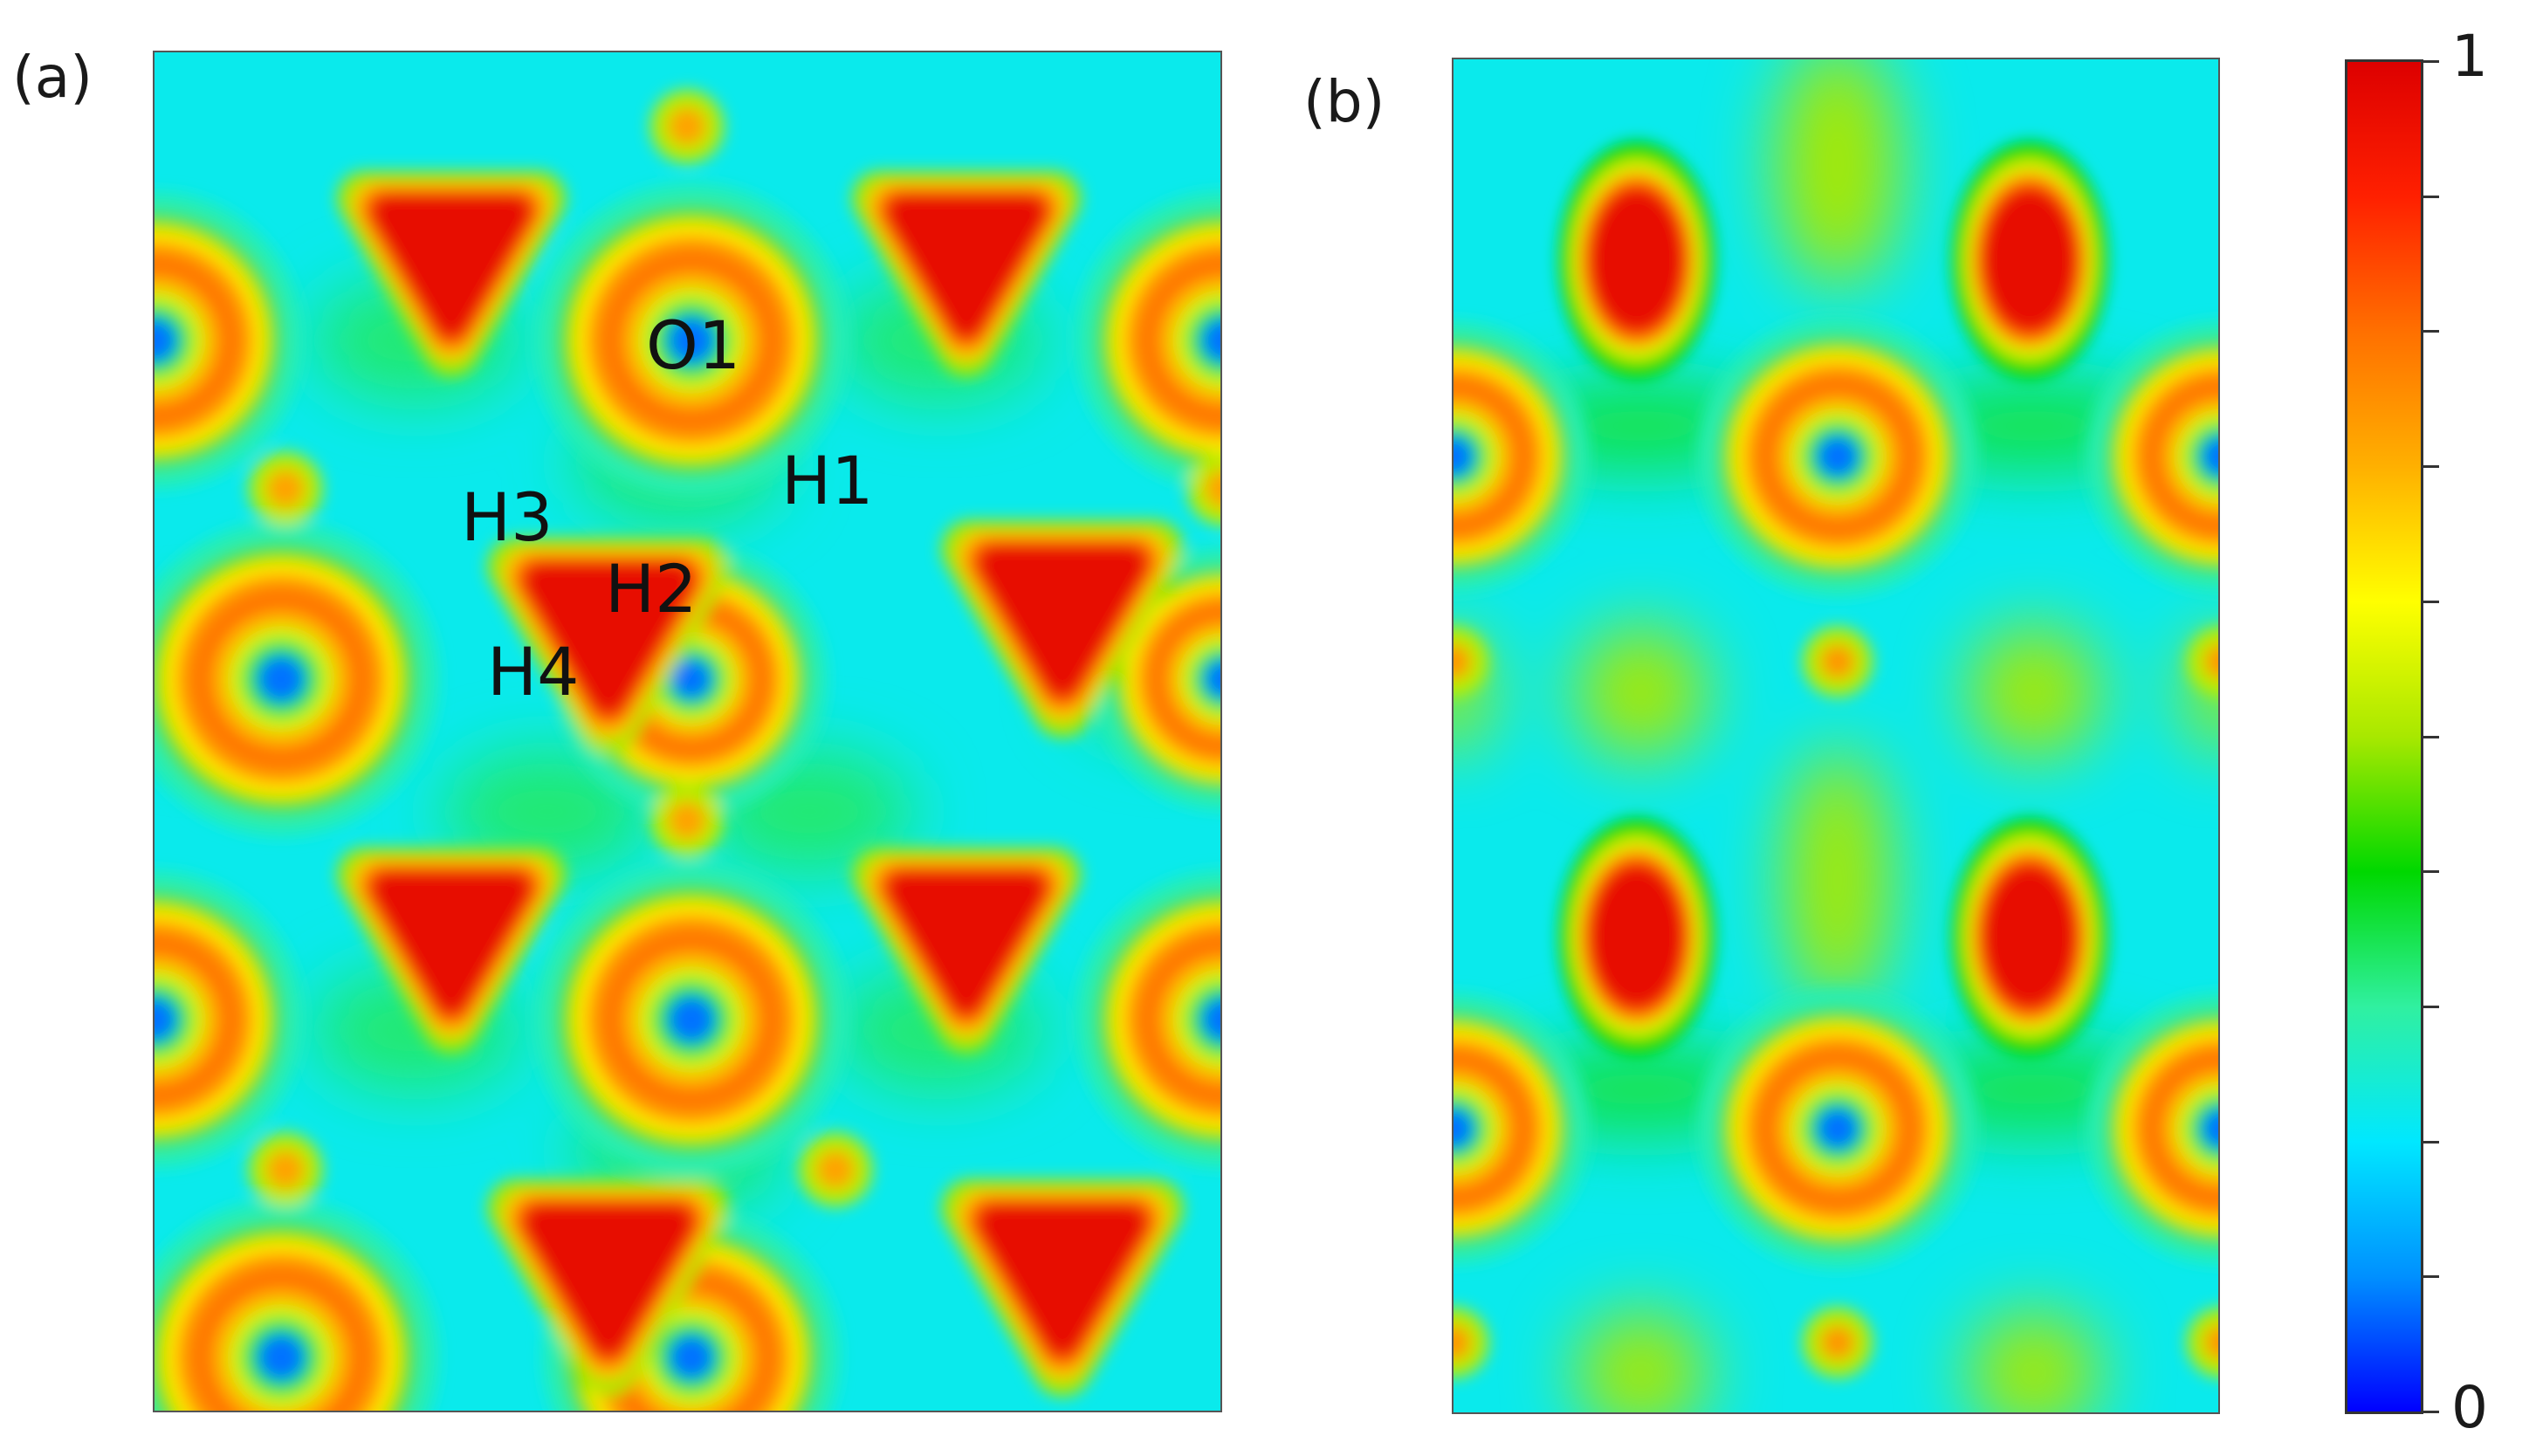 The image size is (2536, 1456). I want to click on colorbar-gradient, so click(2384, 736).